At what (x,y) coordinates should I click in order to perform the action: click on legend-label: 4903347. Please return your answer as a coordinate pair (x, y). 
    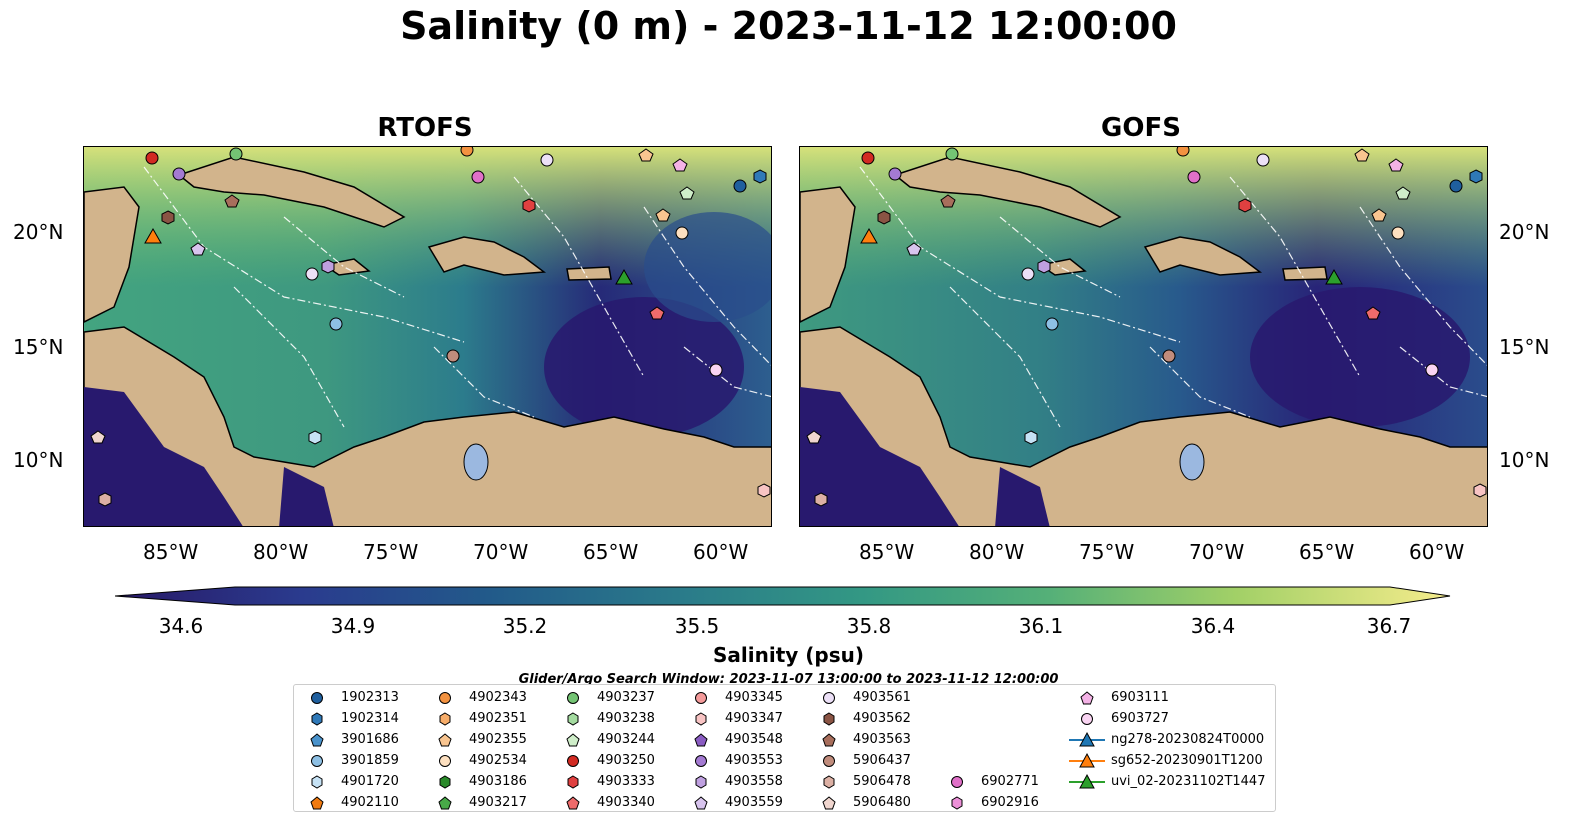
    Looking at the image, I should click on (754, 718).